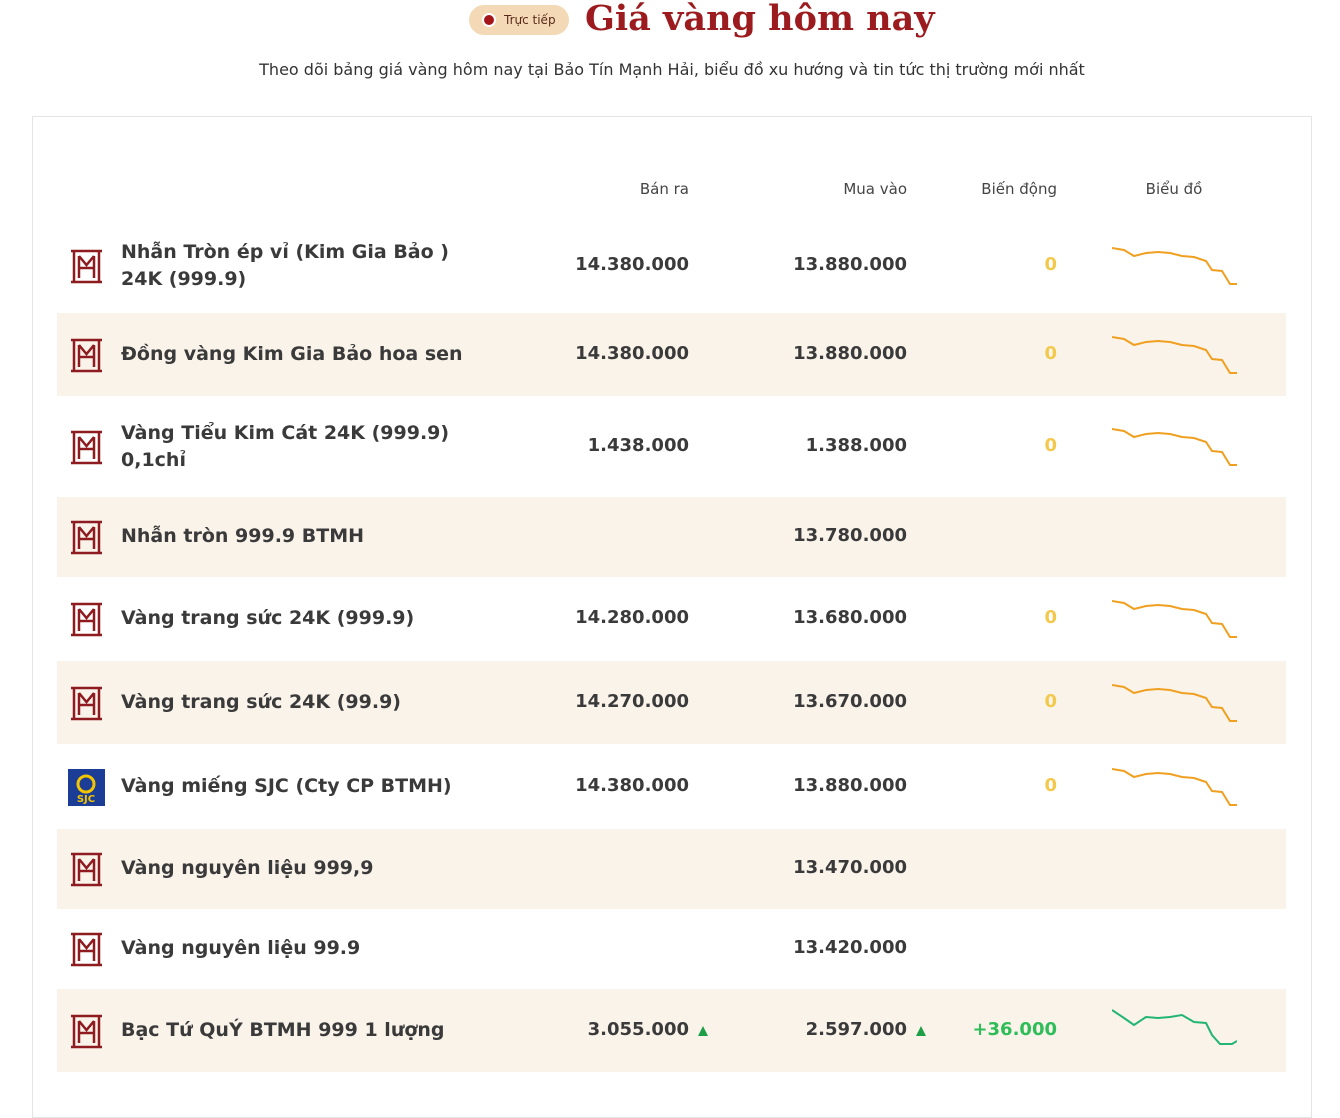 The width and height of the screenshot is (1340, 1118). Describe the element at coordinates (241, 948) in the screenshot. I see `product-name: Vàng nguyên liệu 99.9` at that location.